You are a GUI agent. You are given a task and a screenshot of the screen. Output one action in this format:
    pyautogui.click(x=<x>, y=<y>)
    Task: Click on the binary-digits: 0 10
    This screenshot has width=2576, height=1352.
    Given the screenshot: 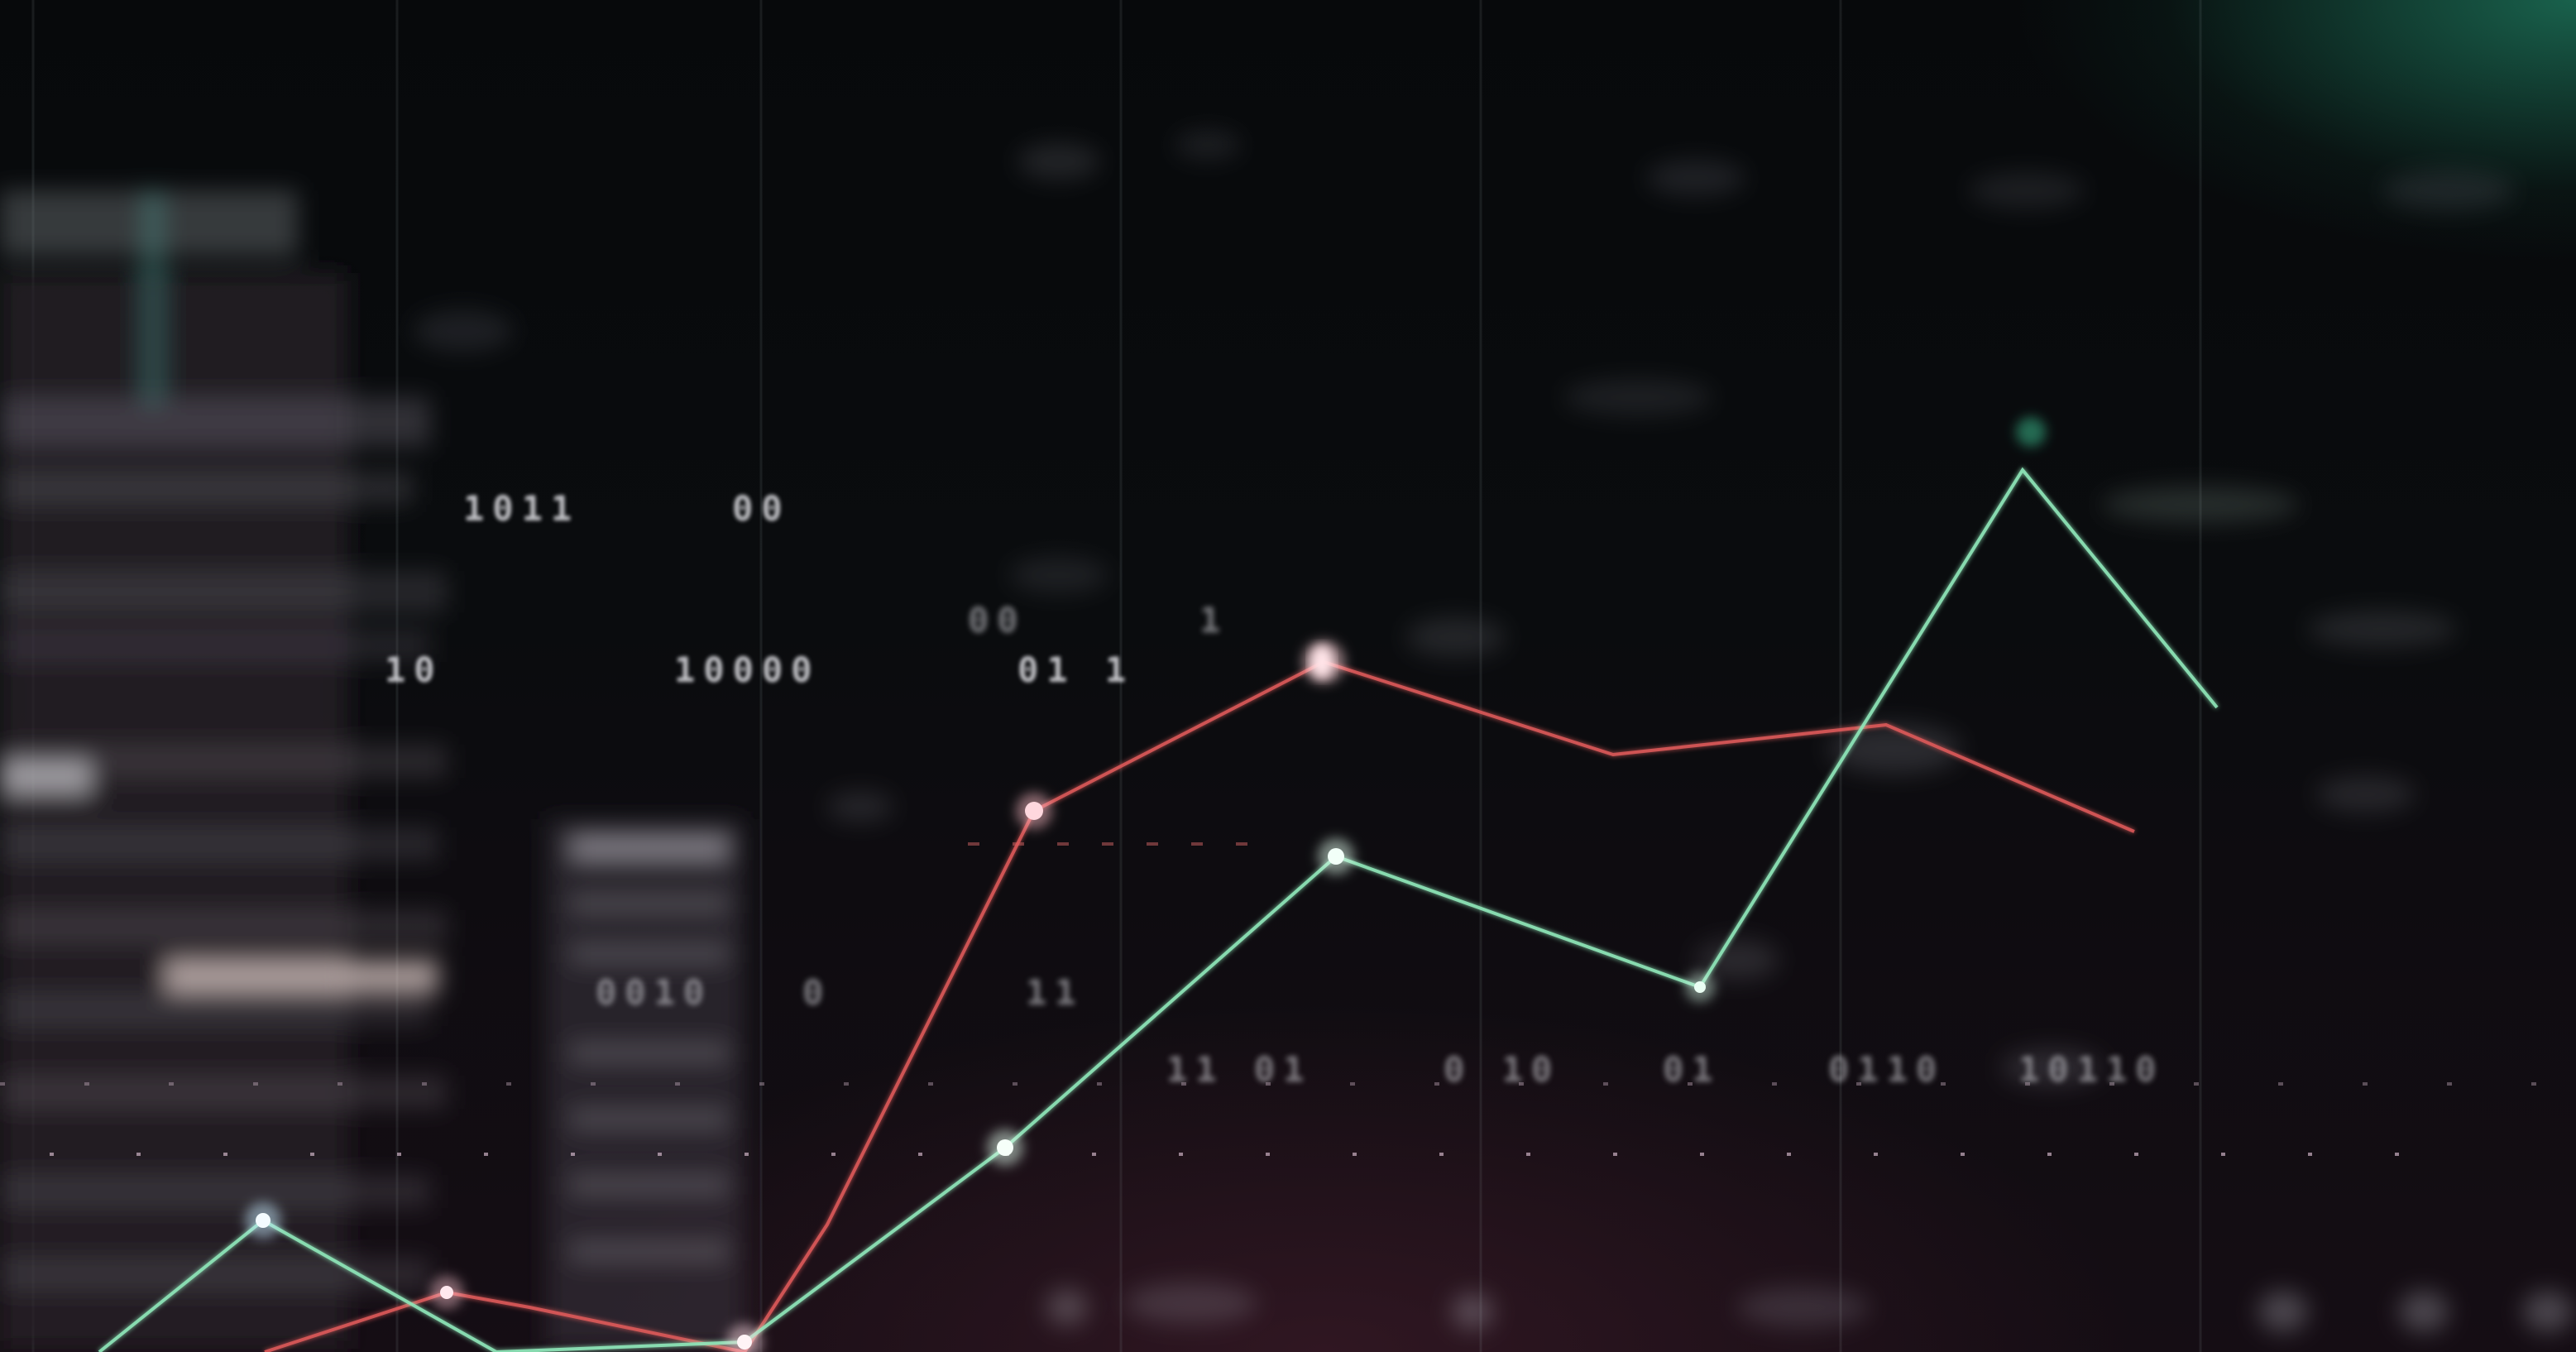 What is the action you would take?
    pyautogui.click(x=1503, y=1069)
    